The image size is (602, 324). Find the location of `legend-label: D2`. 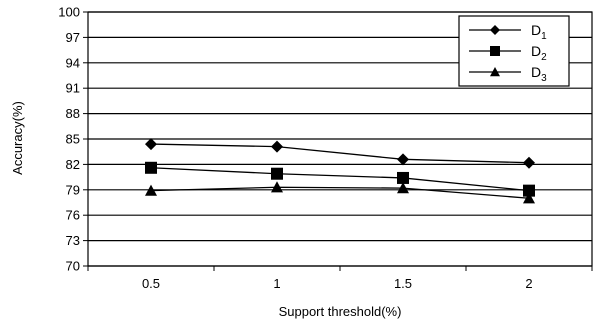

legend-label: D2 is located at coordinates (539, 53).